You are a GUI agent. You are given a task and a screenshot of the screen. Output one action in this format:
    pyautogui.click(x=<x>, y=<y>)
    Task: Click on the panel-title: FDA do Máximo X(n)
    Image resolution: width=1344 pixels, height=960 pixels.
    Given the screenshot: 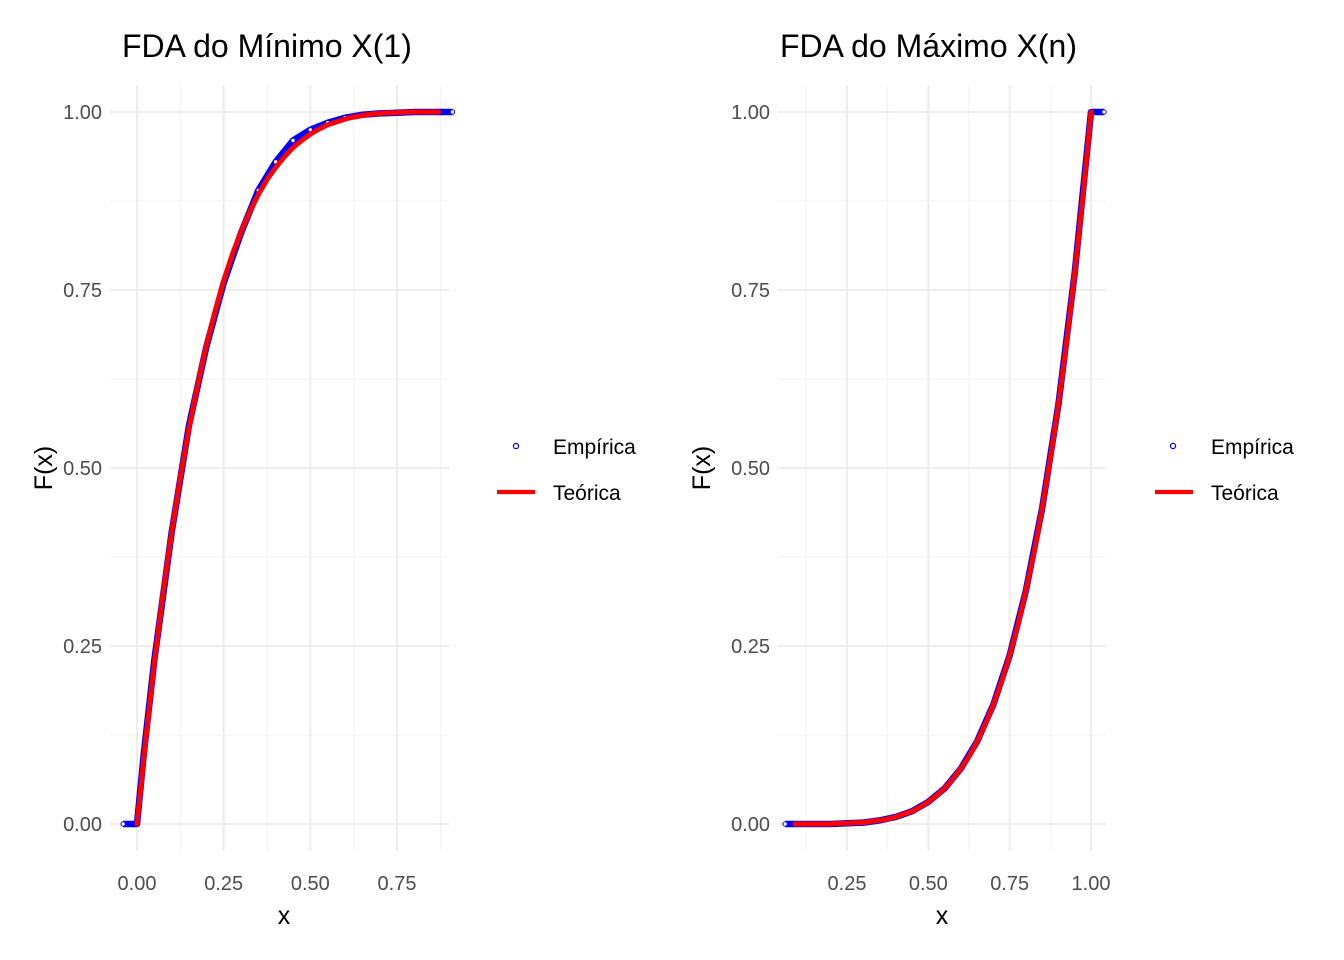 What is the action you would take?
    pyautogui.click(x=928, y=46)
    